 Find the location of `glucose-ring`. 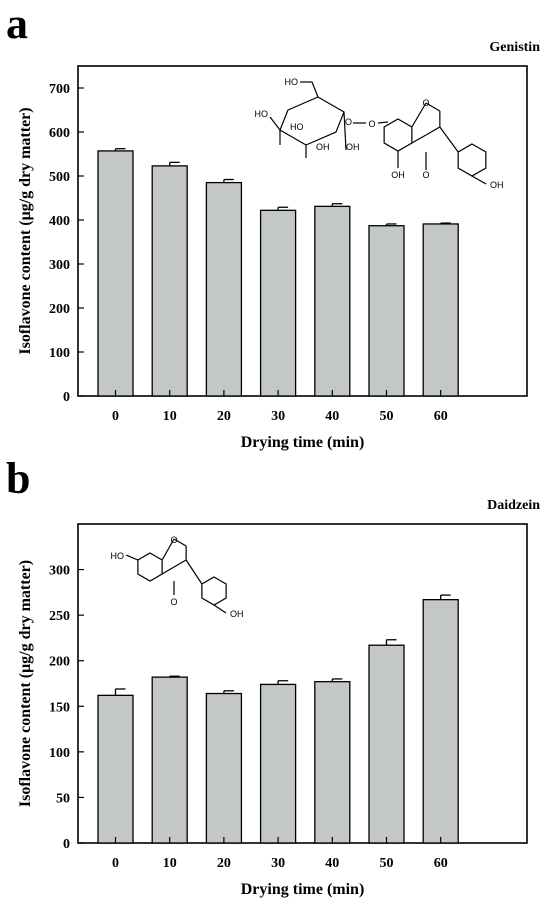

glucose-ring is located at coordinates (312, 121).